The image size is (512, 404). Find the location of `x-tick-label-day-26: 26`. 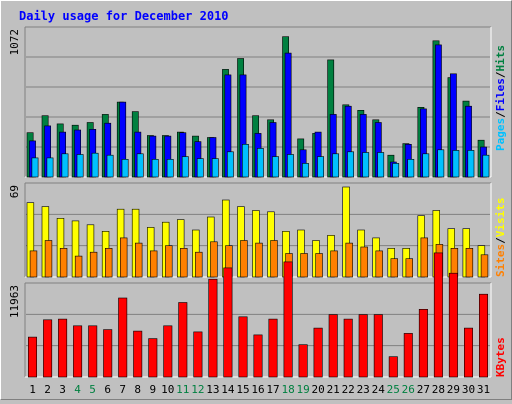

x-tick-label-day-26: 26 is located at coordinates (408, 389).